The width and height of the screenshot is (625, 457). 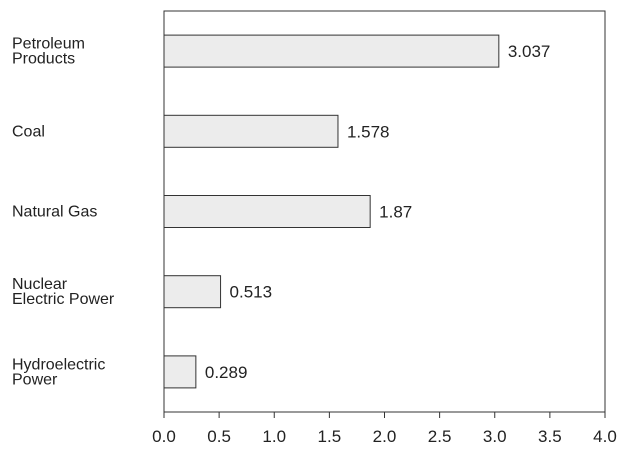 I want to click on category-label-line: Products, so click(x=43, y=59).